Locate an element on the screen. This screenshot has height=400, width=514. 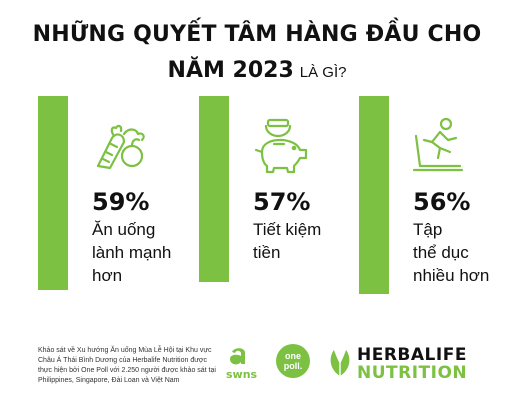
stat-bar-saving-money is located at coordinates (214, 189).